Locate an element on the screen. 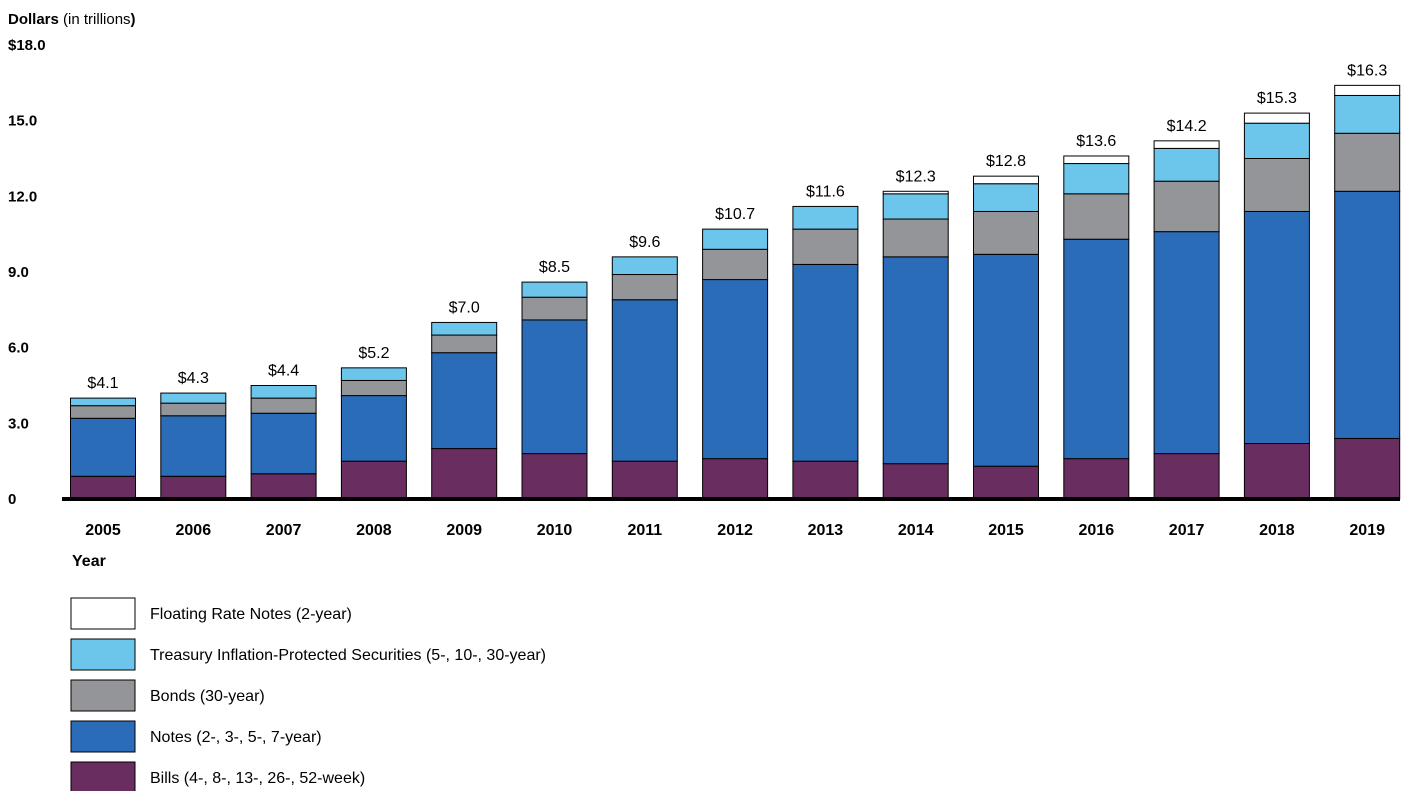 This screenshot has height=791, width=1403. y-tick-label: 12.0 is located at coordinates (22, 196).